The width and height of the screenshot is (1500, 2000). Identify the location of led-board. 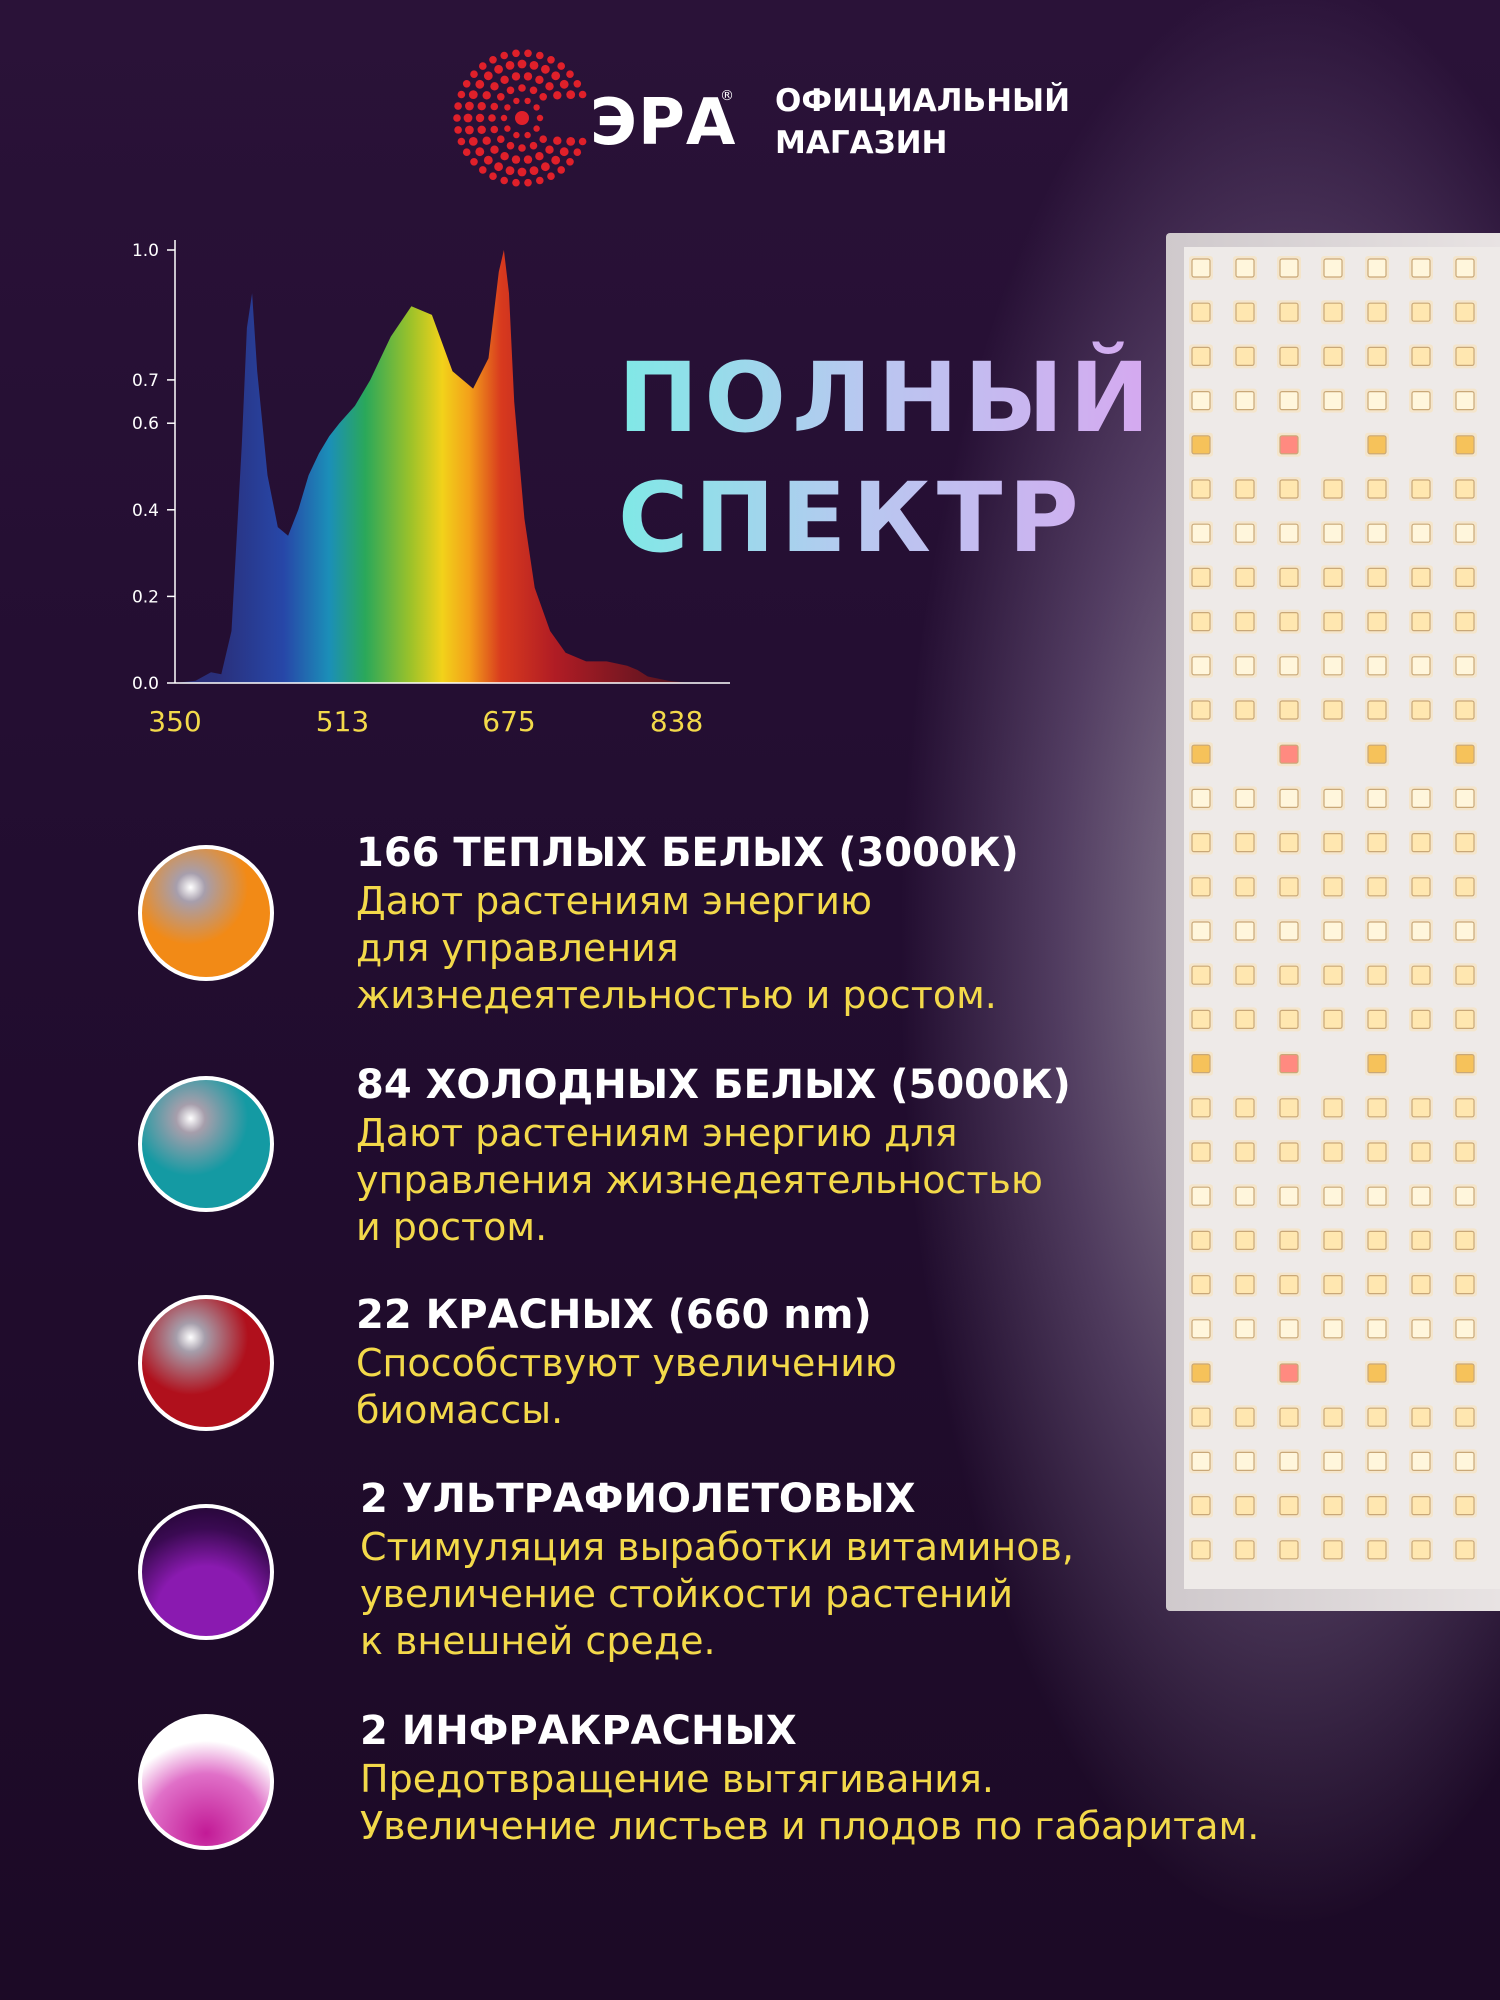
(1342, 918).